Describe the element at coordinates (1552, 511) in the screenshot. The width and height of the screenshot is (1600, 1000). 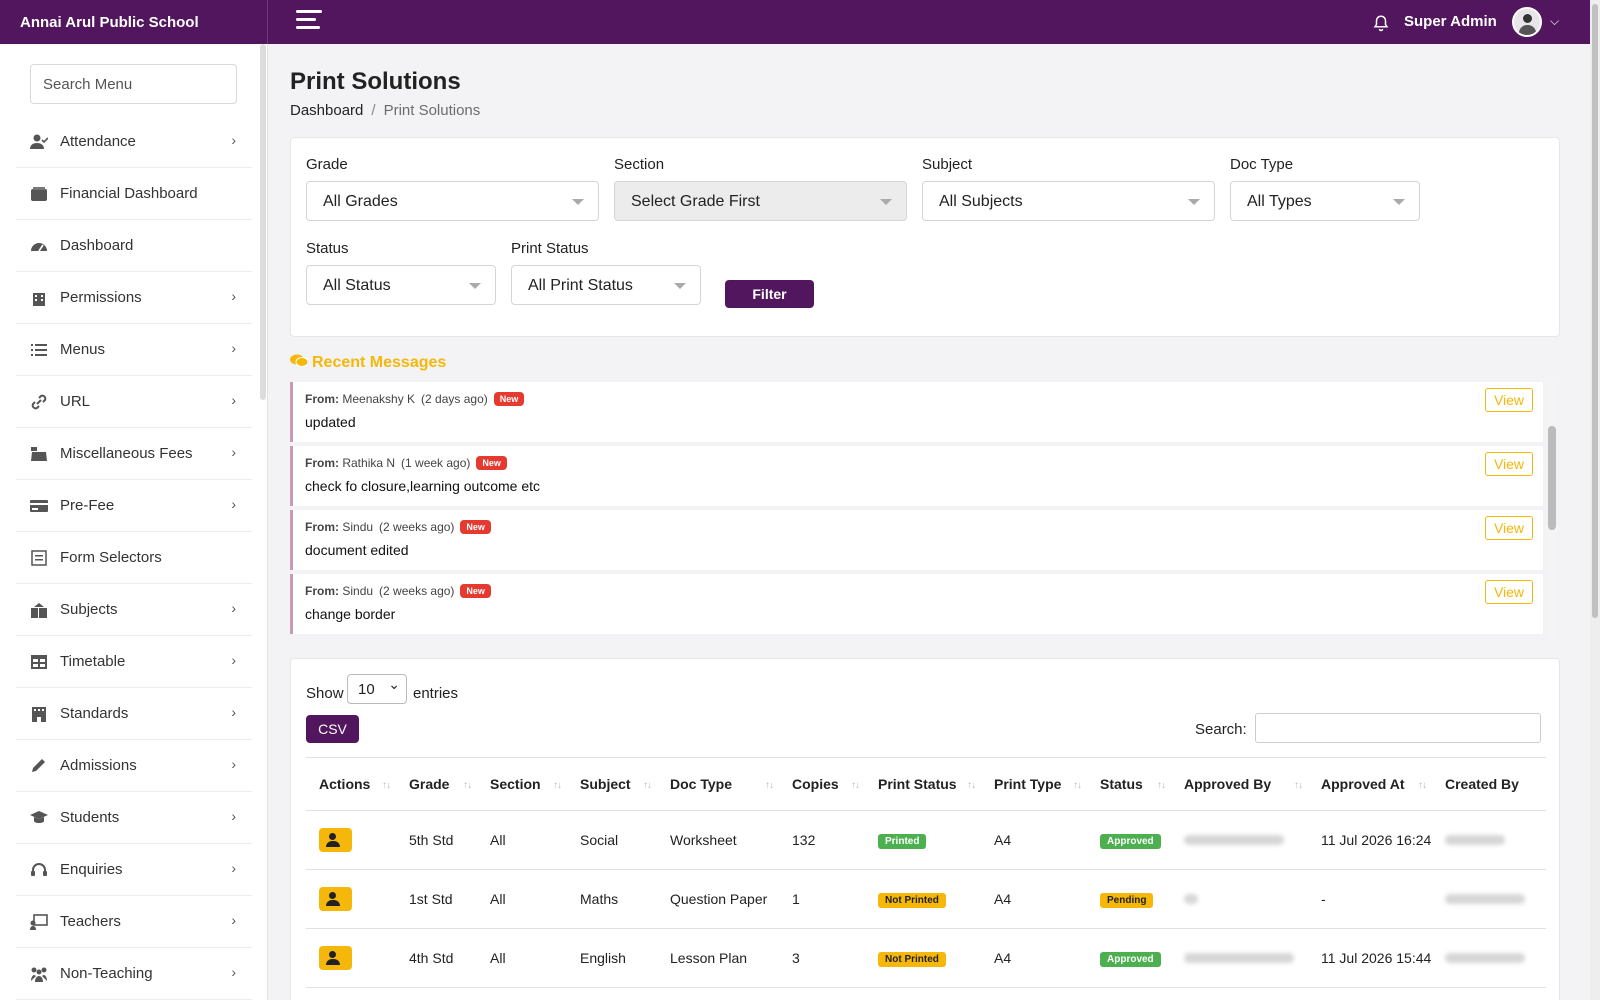
I see `messages-scrollbar` at that location.